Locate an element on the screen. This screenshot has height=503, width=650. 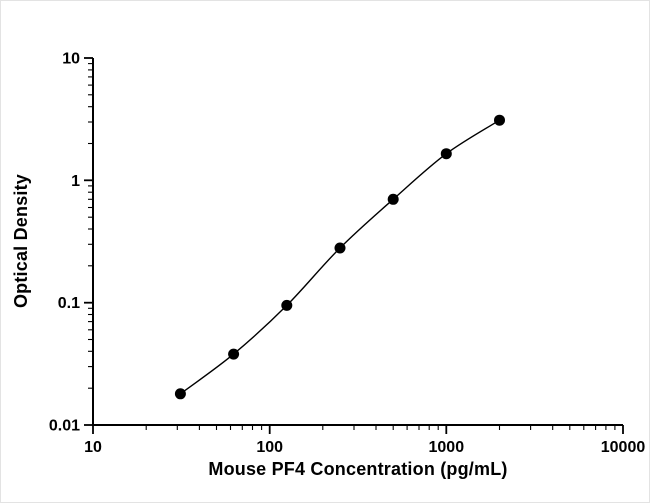
y-tick-label: 1 is located at coordinates (75, 181).